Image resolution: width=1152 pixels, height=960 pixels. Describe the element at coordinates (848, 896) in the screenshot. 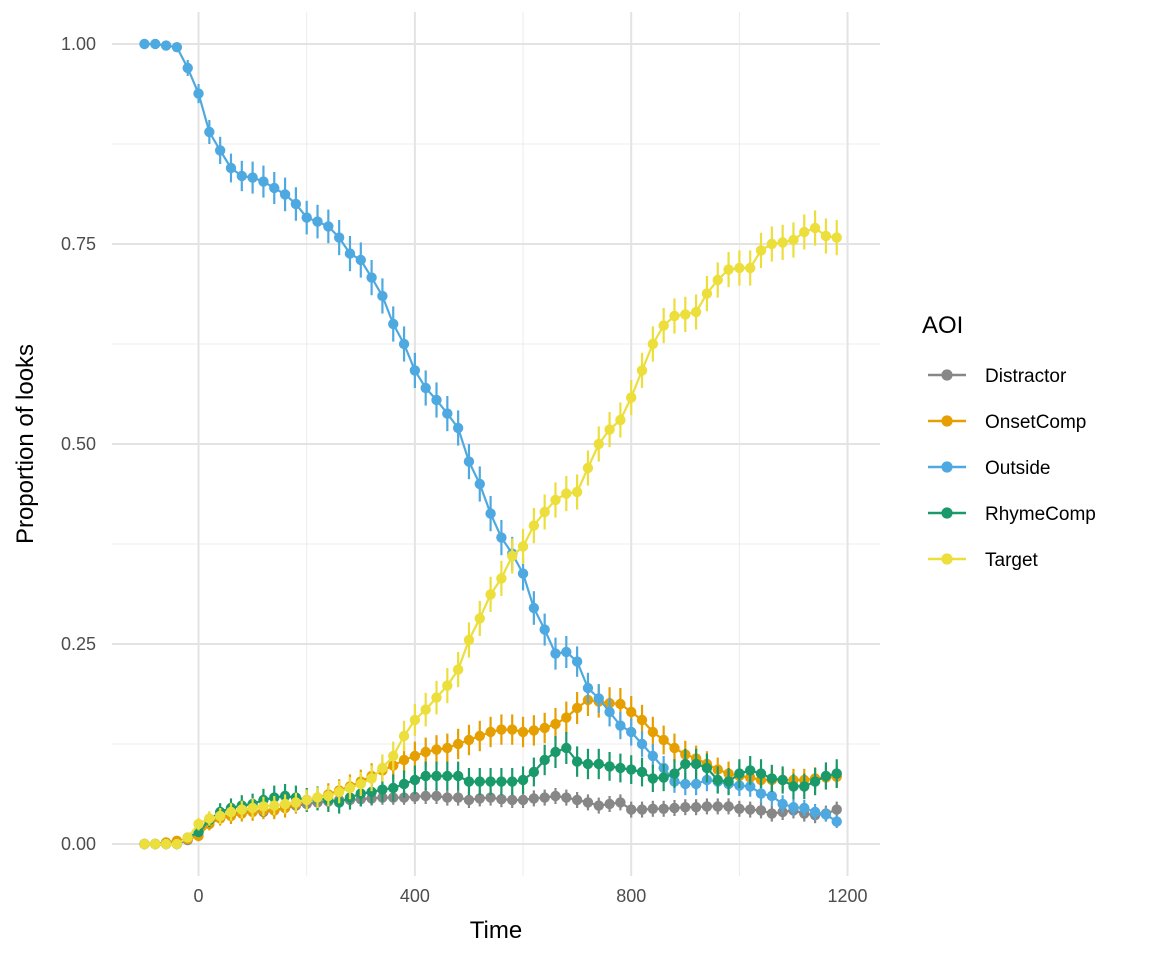

I see `x-tick-label: 1200` at that location.